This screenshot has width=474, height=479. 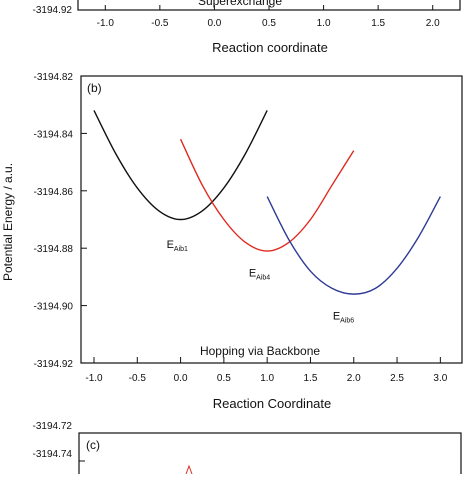 What do you see at coordinates (311, 378) in the screenshot?
I see `panel-b-xtick-label: 1.5` at bounding box center [311, 378].